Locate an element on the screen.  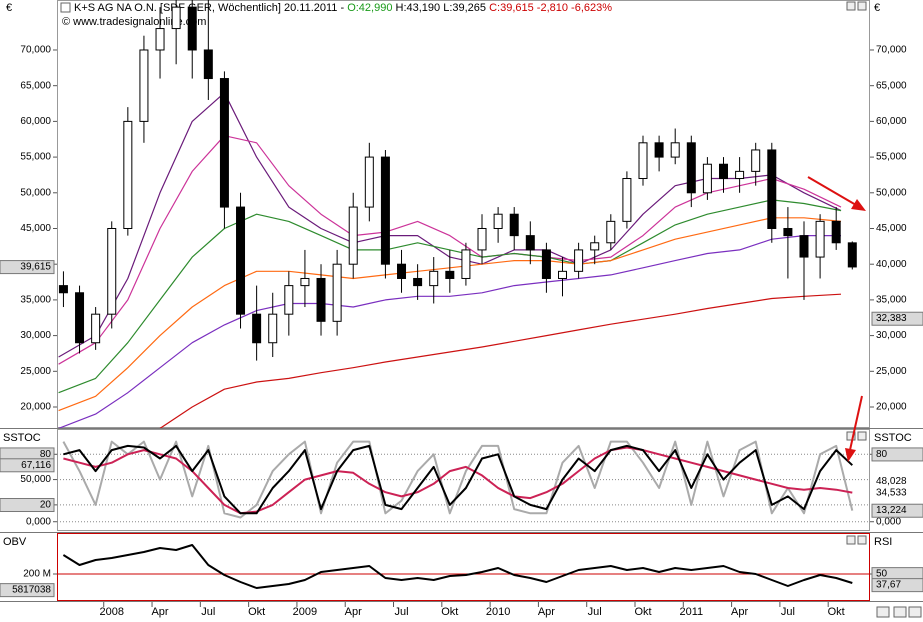
value-tag: 67,116 is located at coordinates (36, 465).